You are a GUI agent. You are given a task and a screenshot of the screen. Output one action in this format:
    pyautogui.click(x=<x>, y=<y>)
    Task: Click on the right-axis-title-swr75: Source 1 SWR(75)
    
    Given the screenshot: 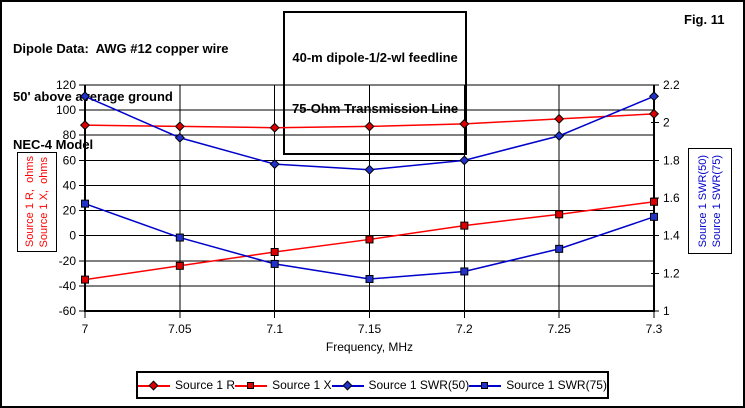 What is the action you would take?
    pyautogui.click(x=716, y=201)
    